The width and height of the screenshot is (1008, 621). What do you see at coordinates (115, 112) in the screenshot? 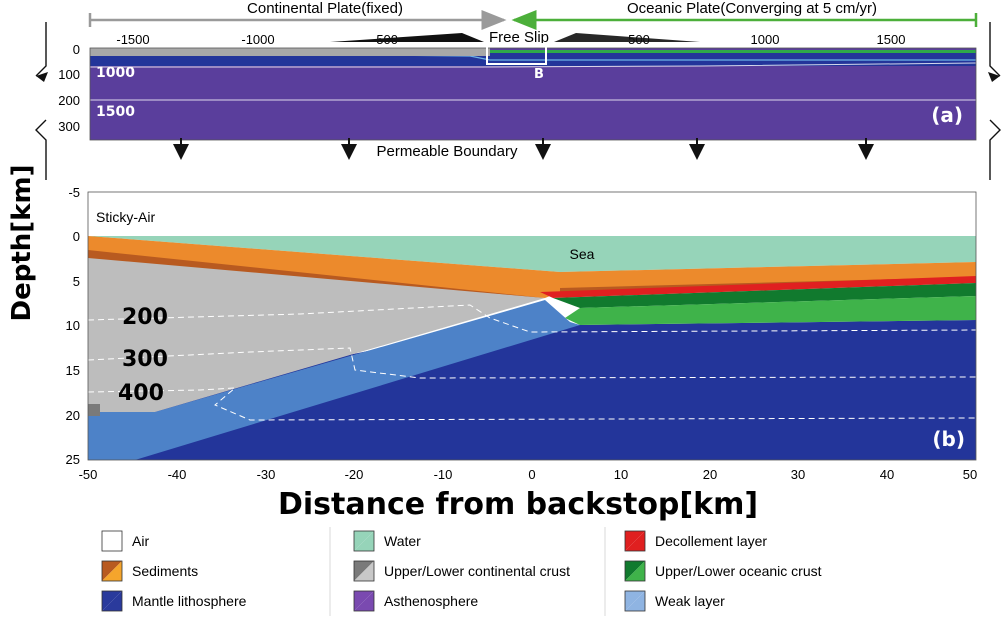
I see `isotherm-1500-label: 1500` at bounding box center [115, 112].